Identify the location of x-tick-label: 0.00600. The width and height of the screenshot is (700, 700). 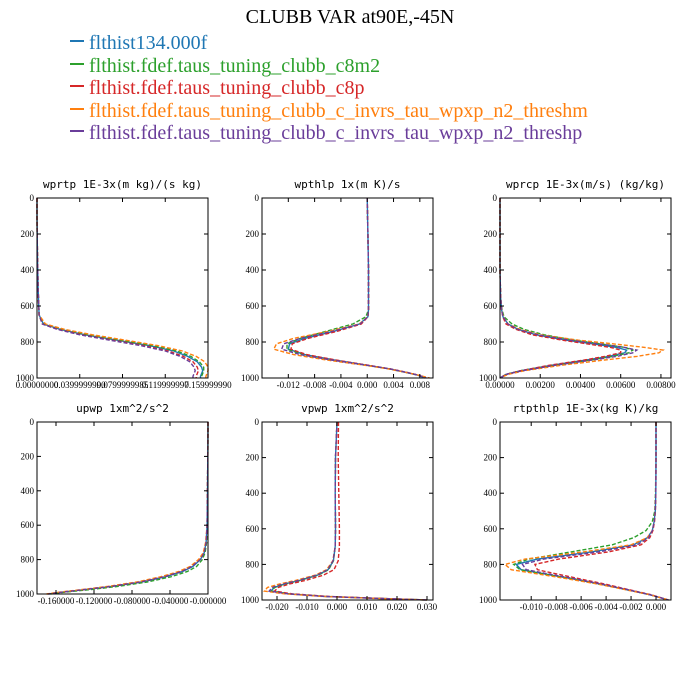
(621, 385).